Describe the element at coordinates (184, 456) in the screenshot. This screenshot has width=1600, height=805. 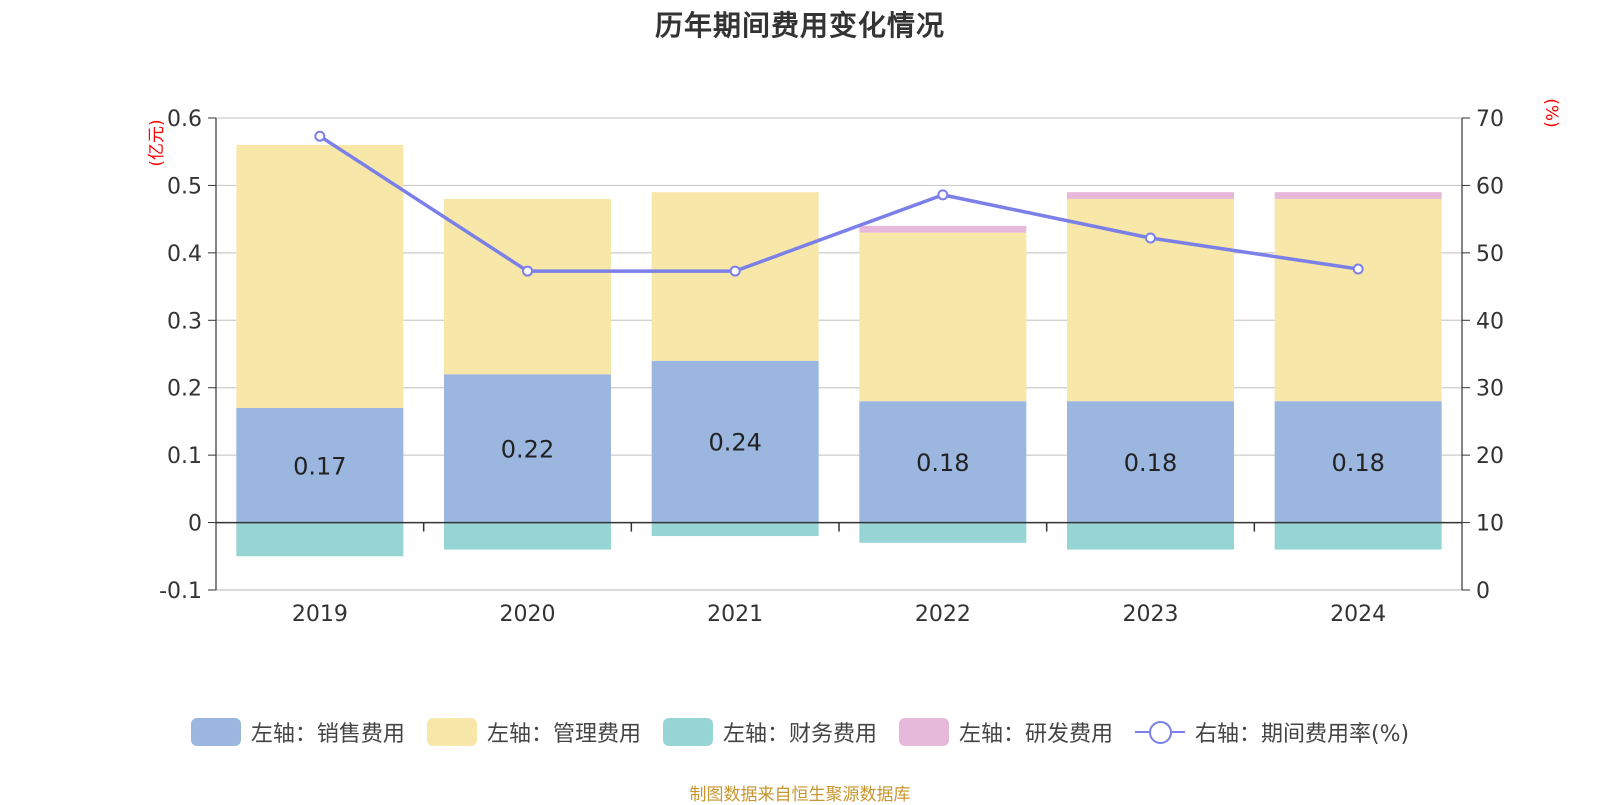
I see `left-axis-tick-label: 0.1` at that location.